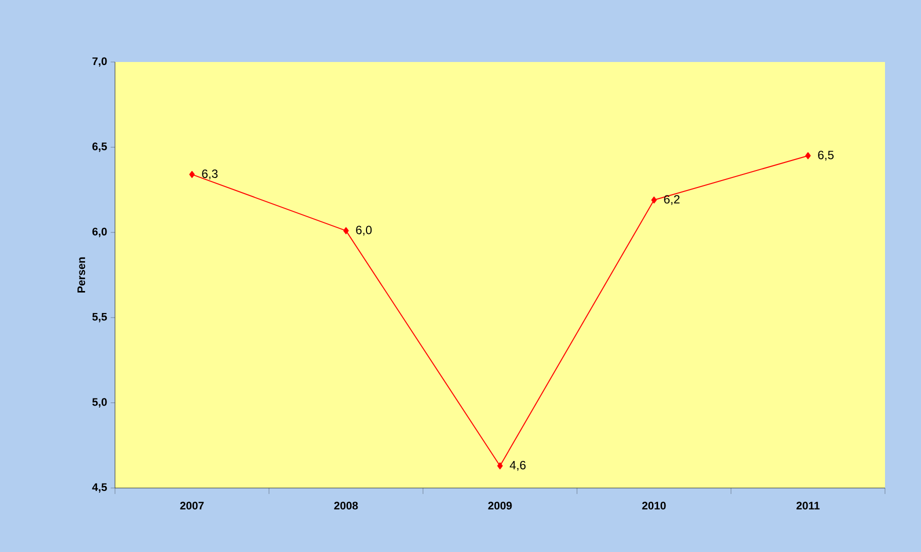  What do you see at coordinates (99, 403) in the screenshot?
I see `y-tick-label: 5,0` at bounding box center [99, 403].